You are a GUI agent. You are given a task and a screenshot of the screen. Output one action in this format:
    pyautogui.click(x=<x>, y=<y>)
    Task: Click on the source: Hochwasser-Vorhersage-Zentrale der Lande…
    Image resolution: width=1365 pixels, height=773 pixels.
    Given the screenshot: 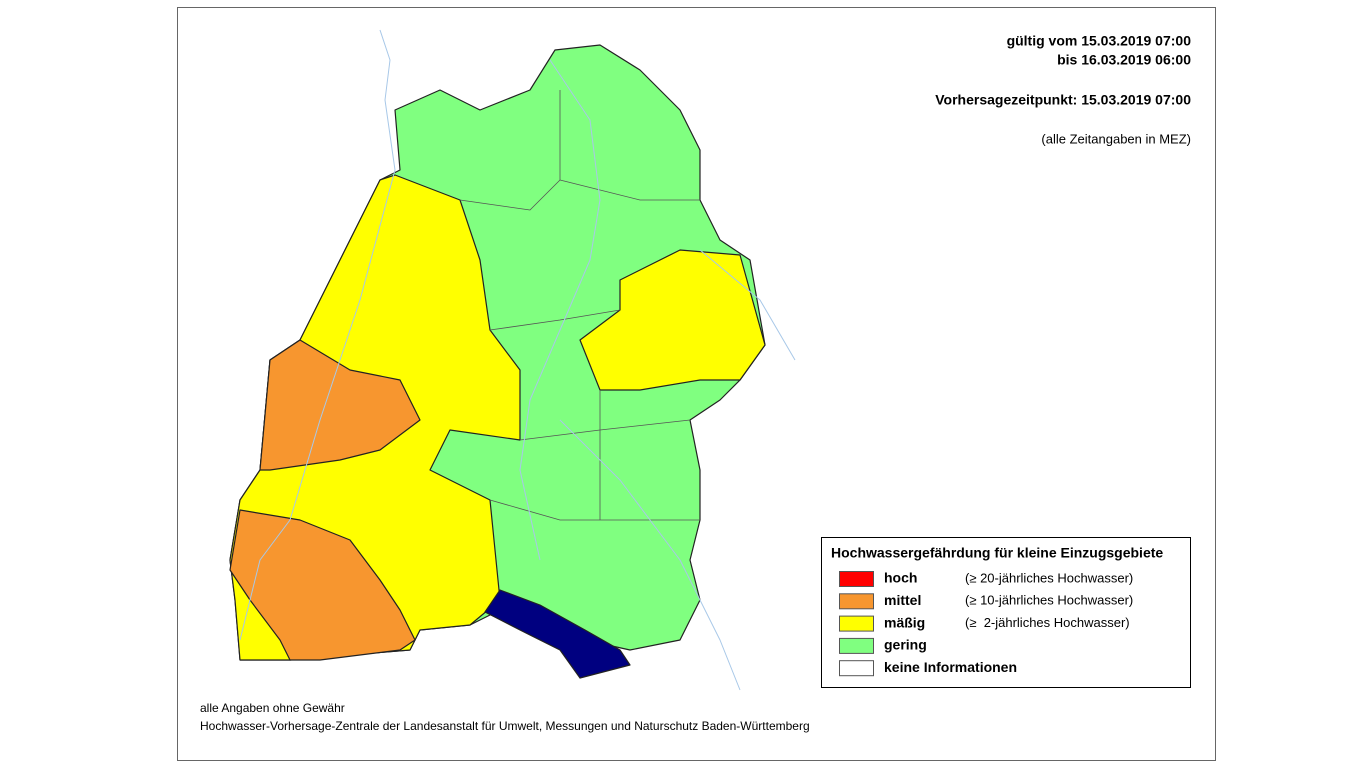 What is the action you would take?
    pyautogui.click(x=505, y=726)
    